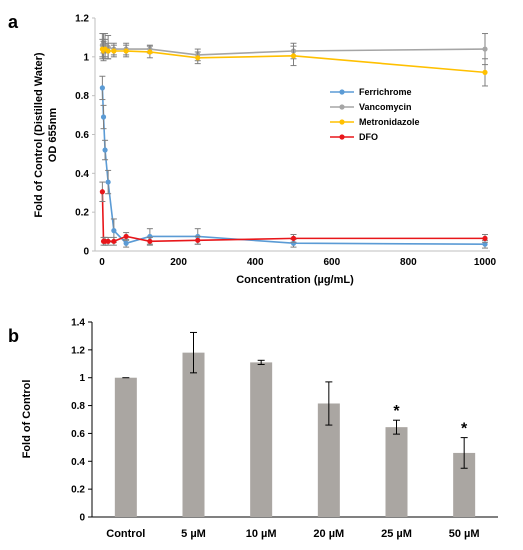  I want to click on bar-category-label: 25 µM, so click(396, 534).